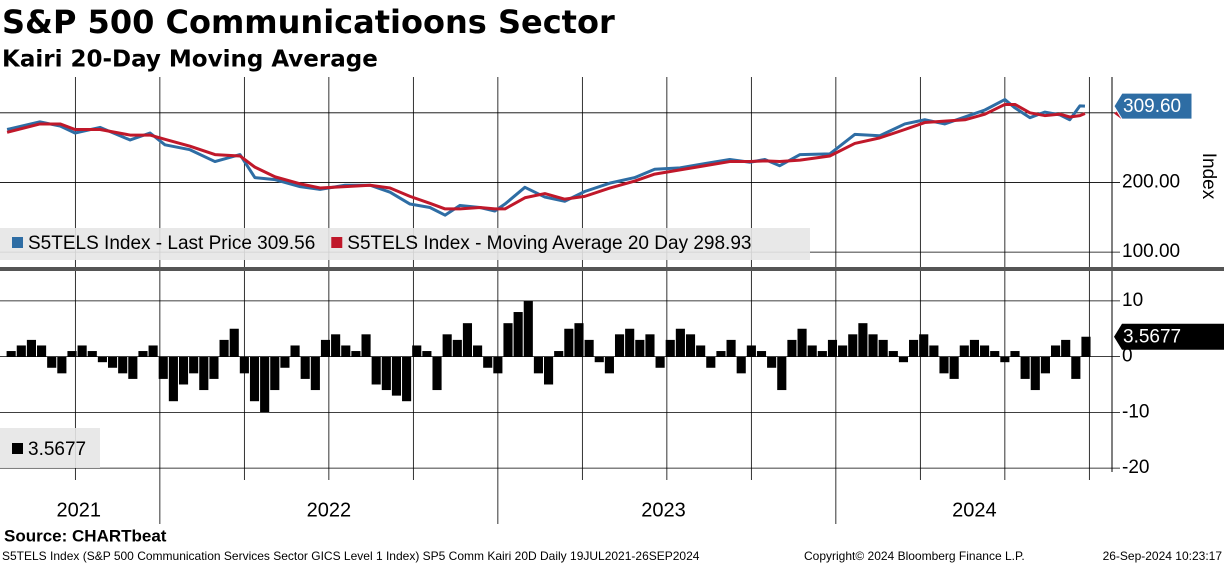 The height and width of the screenshot is (566, 1224). What do you see at coordinates (612, 269) in the screenshot?
I see `panel-divider` at bounding box center [612, 269].